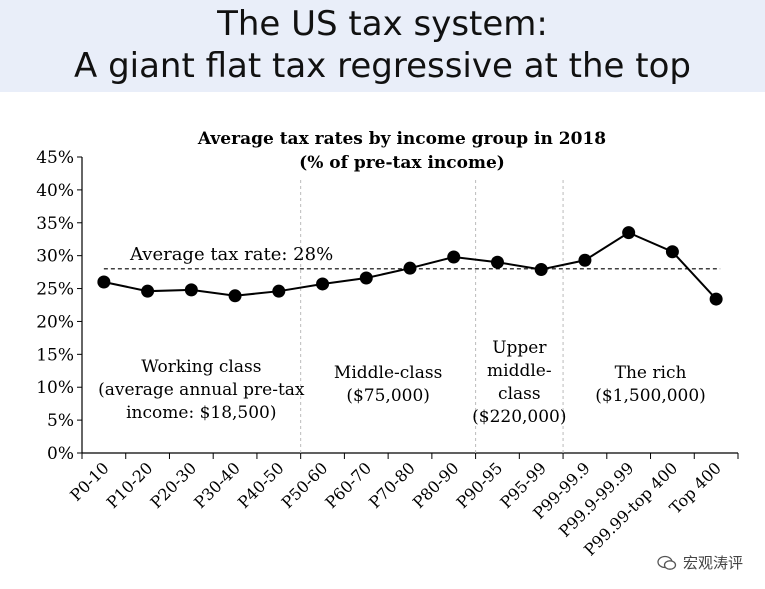 Image resolution: width=765 pixels, height=589 pixels. I want to click on y-tick-label: 25%, so click(55, 290).